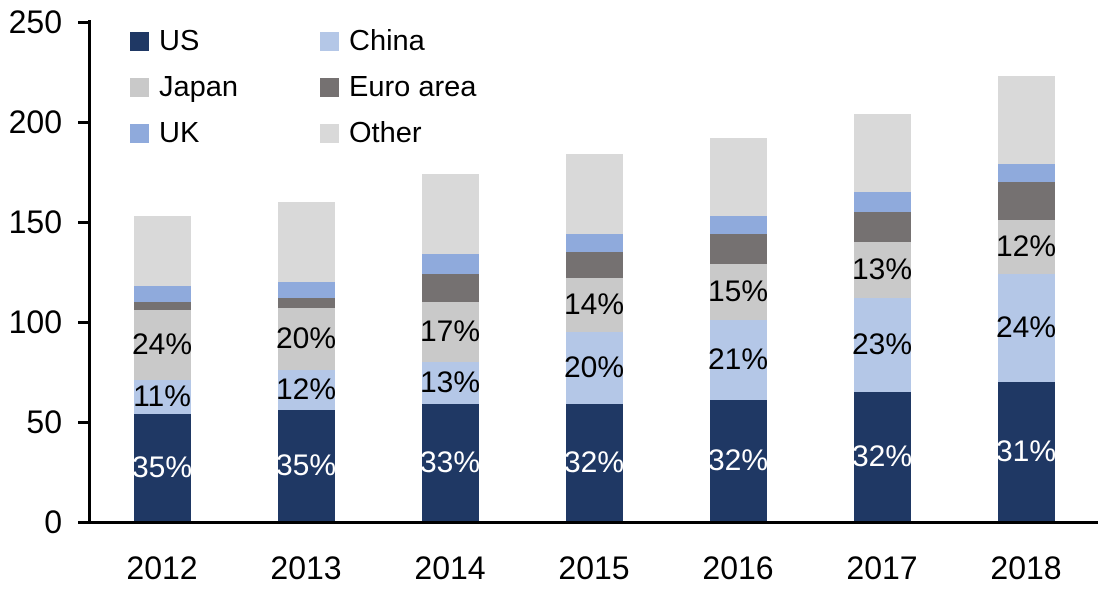 This screenshot has width=1102, height=598. Describe the element at coordinates (594, 568) in the screenshot. I see `x-tick-label: 2015` at that location.